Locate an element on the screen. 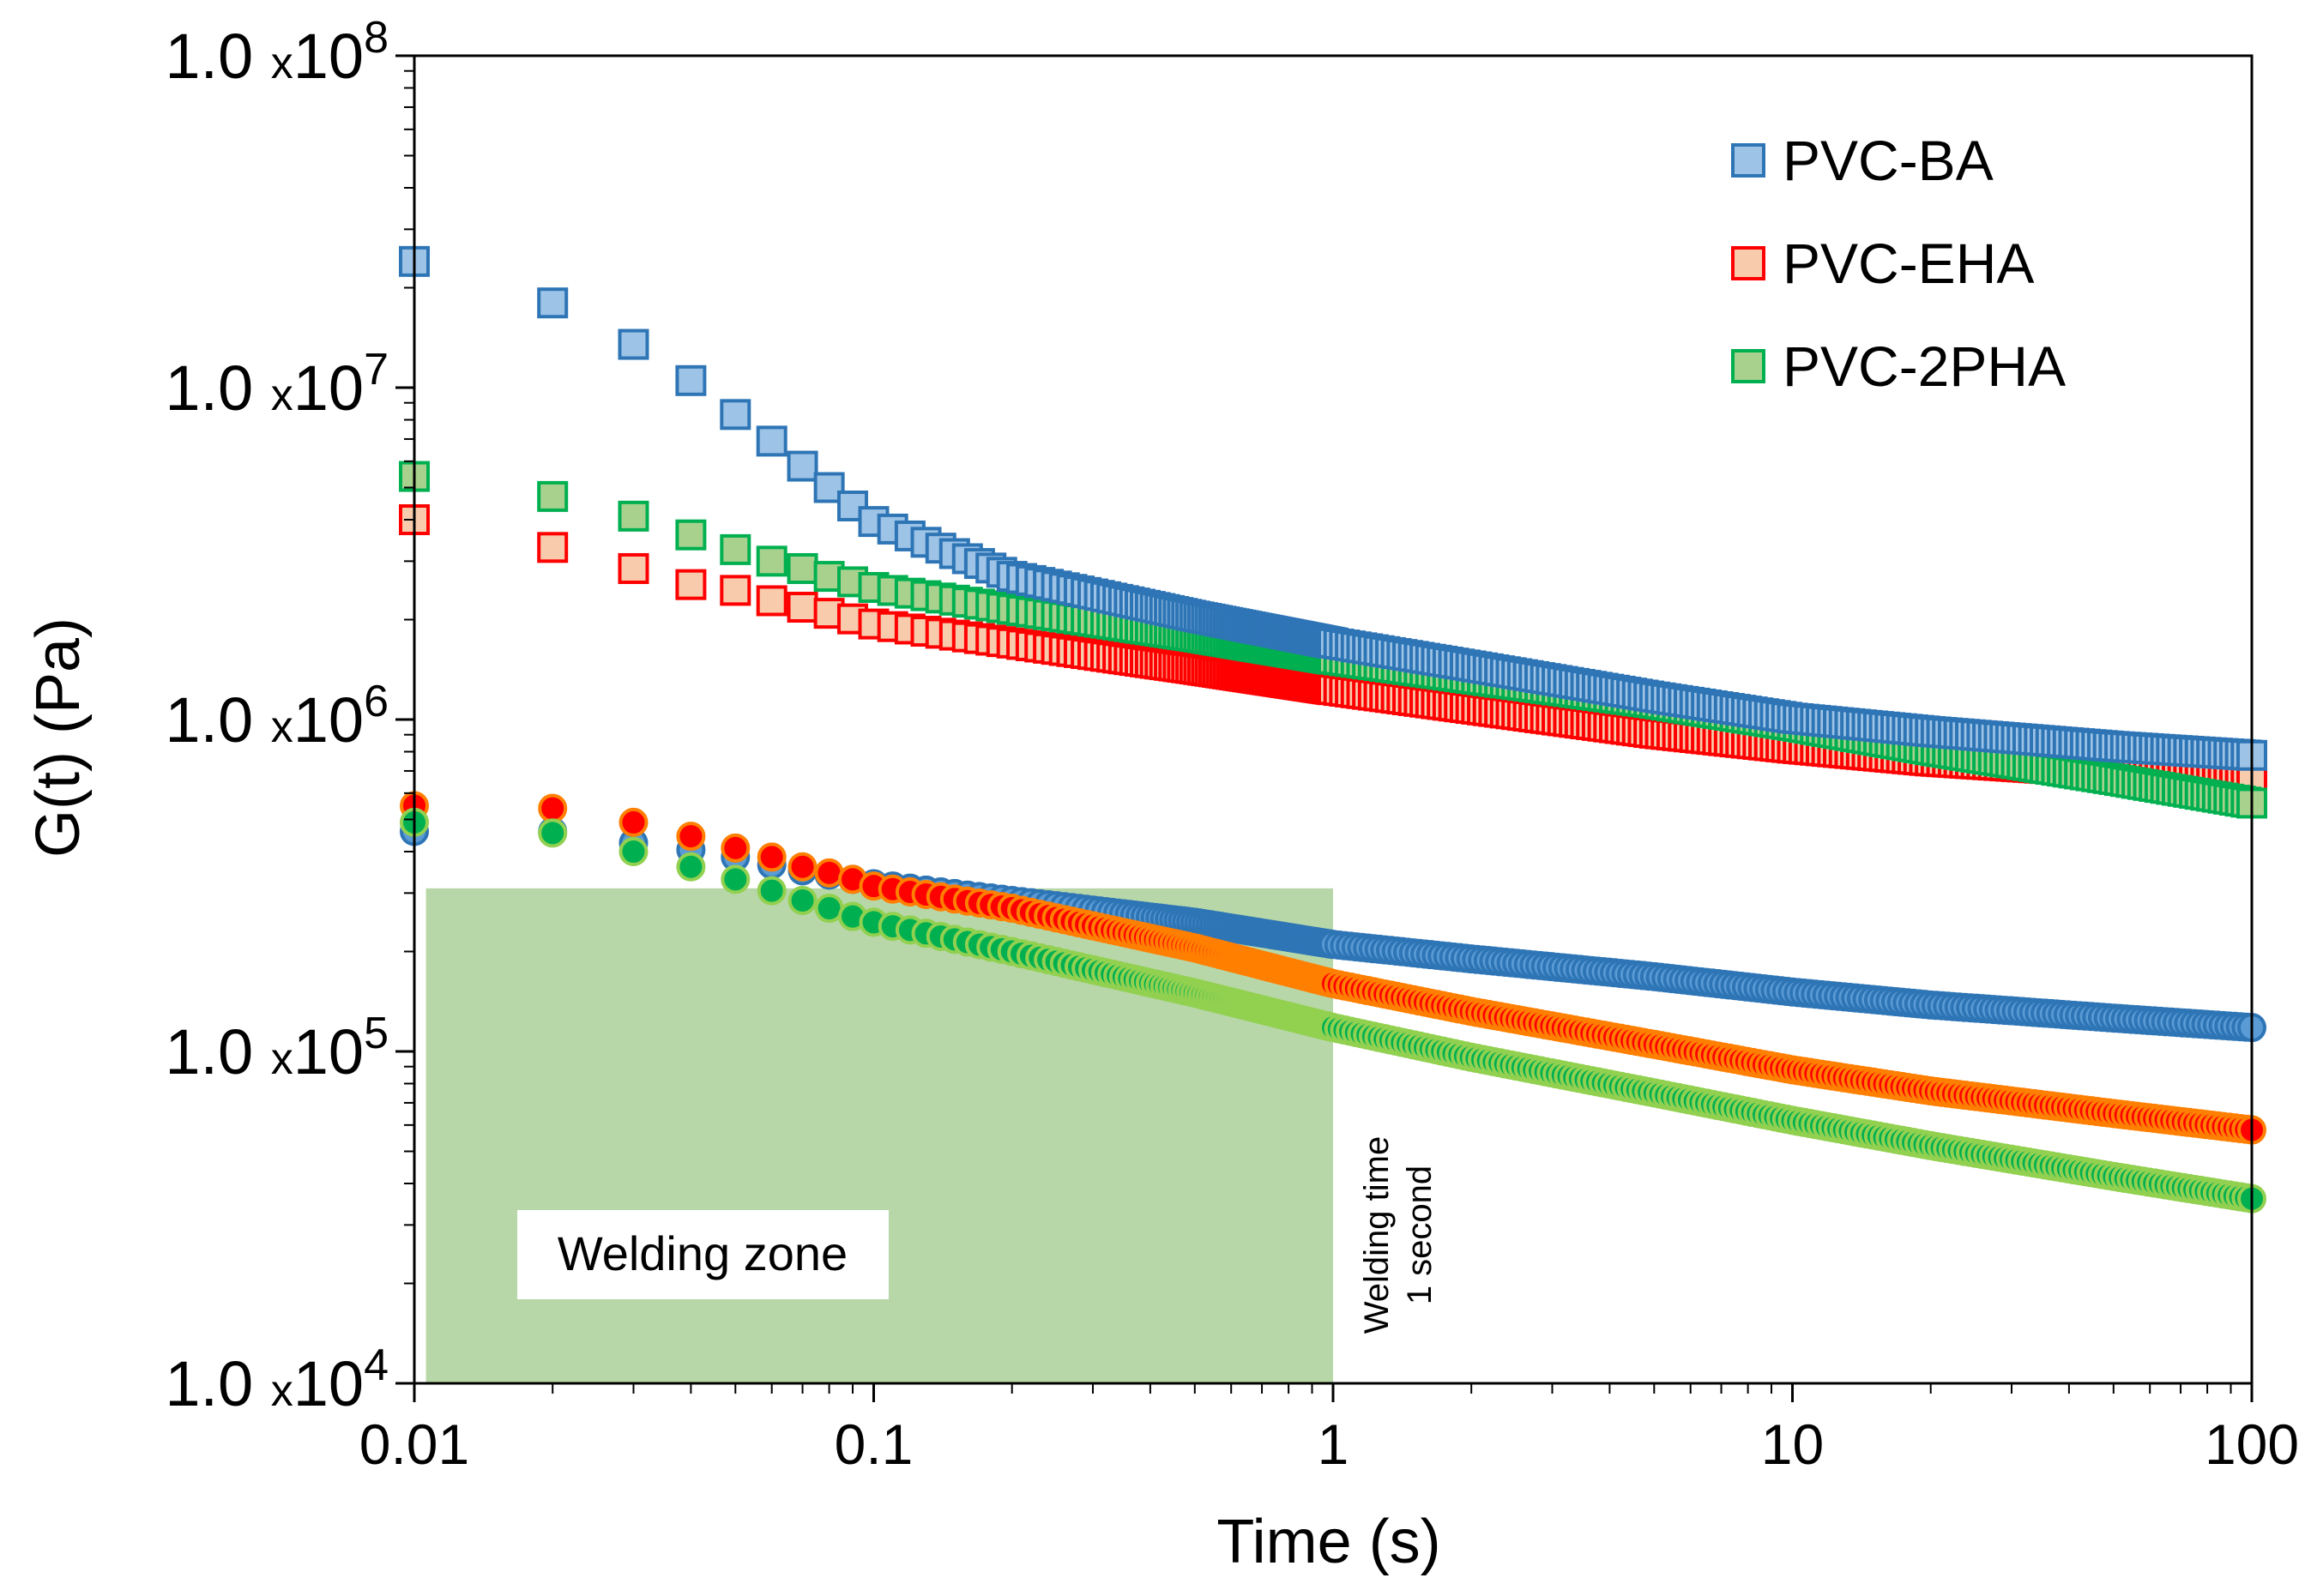 Image resolution: width=2317 pixels, height=1596 pixels. x-axis-label: Time (s) is located at coordinates (1328, 1542).